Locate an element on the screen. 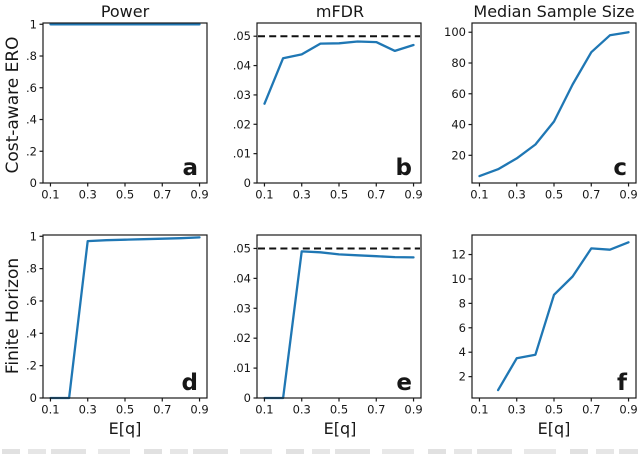  chart-panel-f: 0.1 0.3 0.5 0.7 0.9 2 4 6 8 10 12 f is located at coordinates (544, 325).